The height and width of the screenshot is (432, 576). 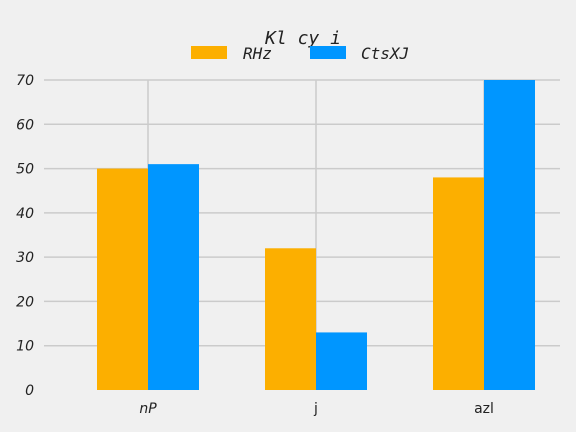 What do you see at coordinates (25, 347) in the screenshot?
I see `y-tick-label: 10` at bounding box center [25, 347].